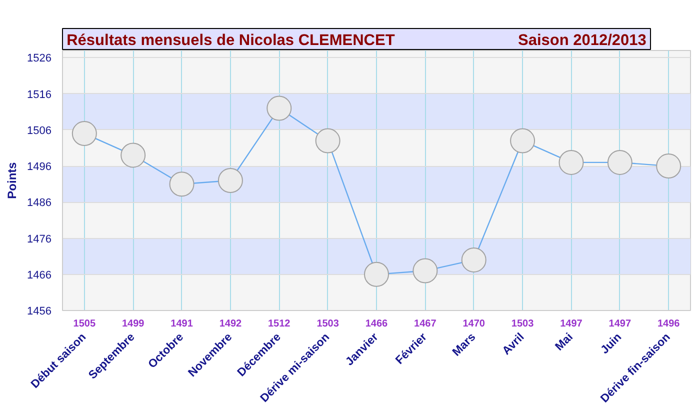  Describe the element at coordinates (182, 324) in the screenshot. I see `data-label: 1491` at that location.